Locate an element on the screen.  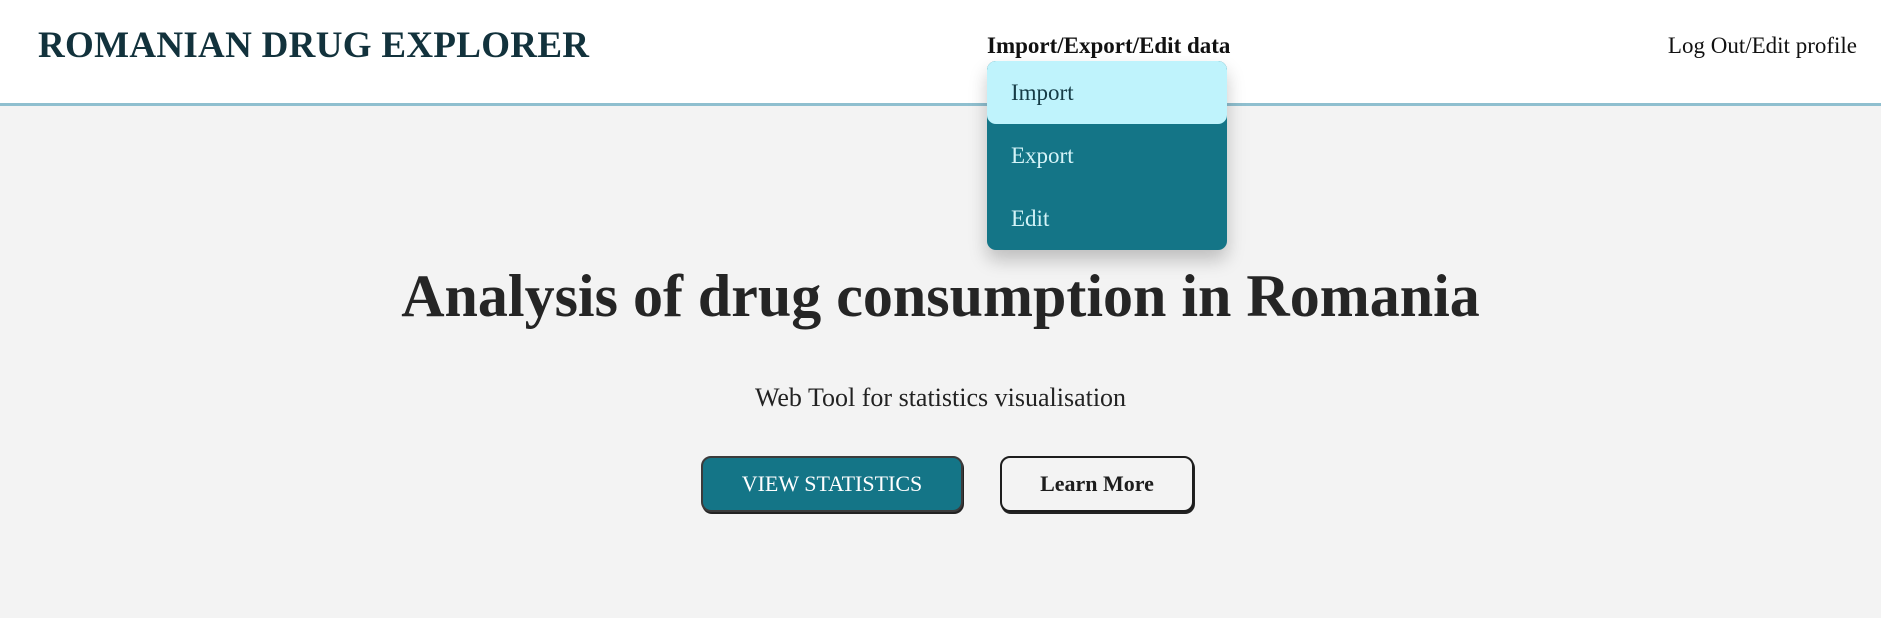
hero-title: Analysis of drug consumption in Romania is located at coordinates (940, 296).